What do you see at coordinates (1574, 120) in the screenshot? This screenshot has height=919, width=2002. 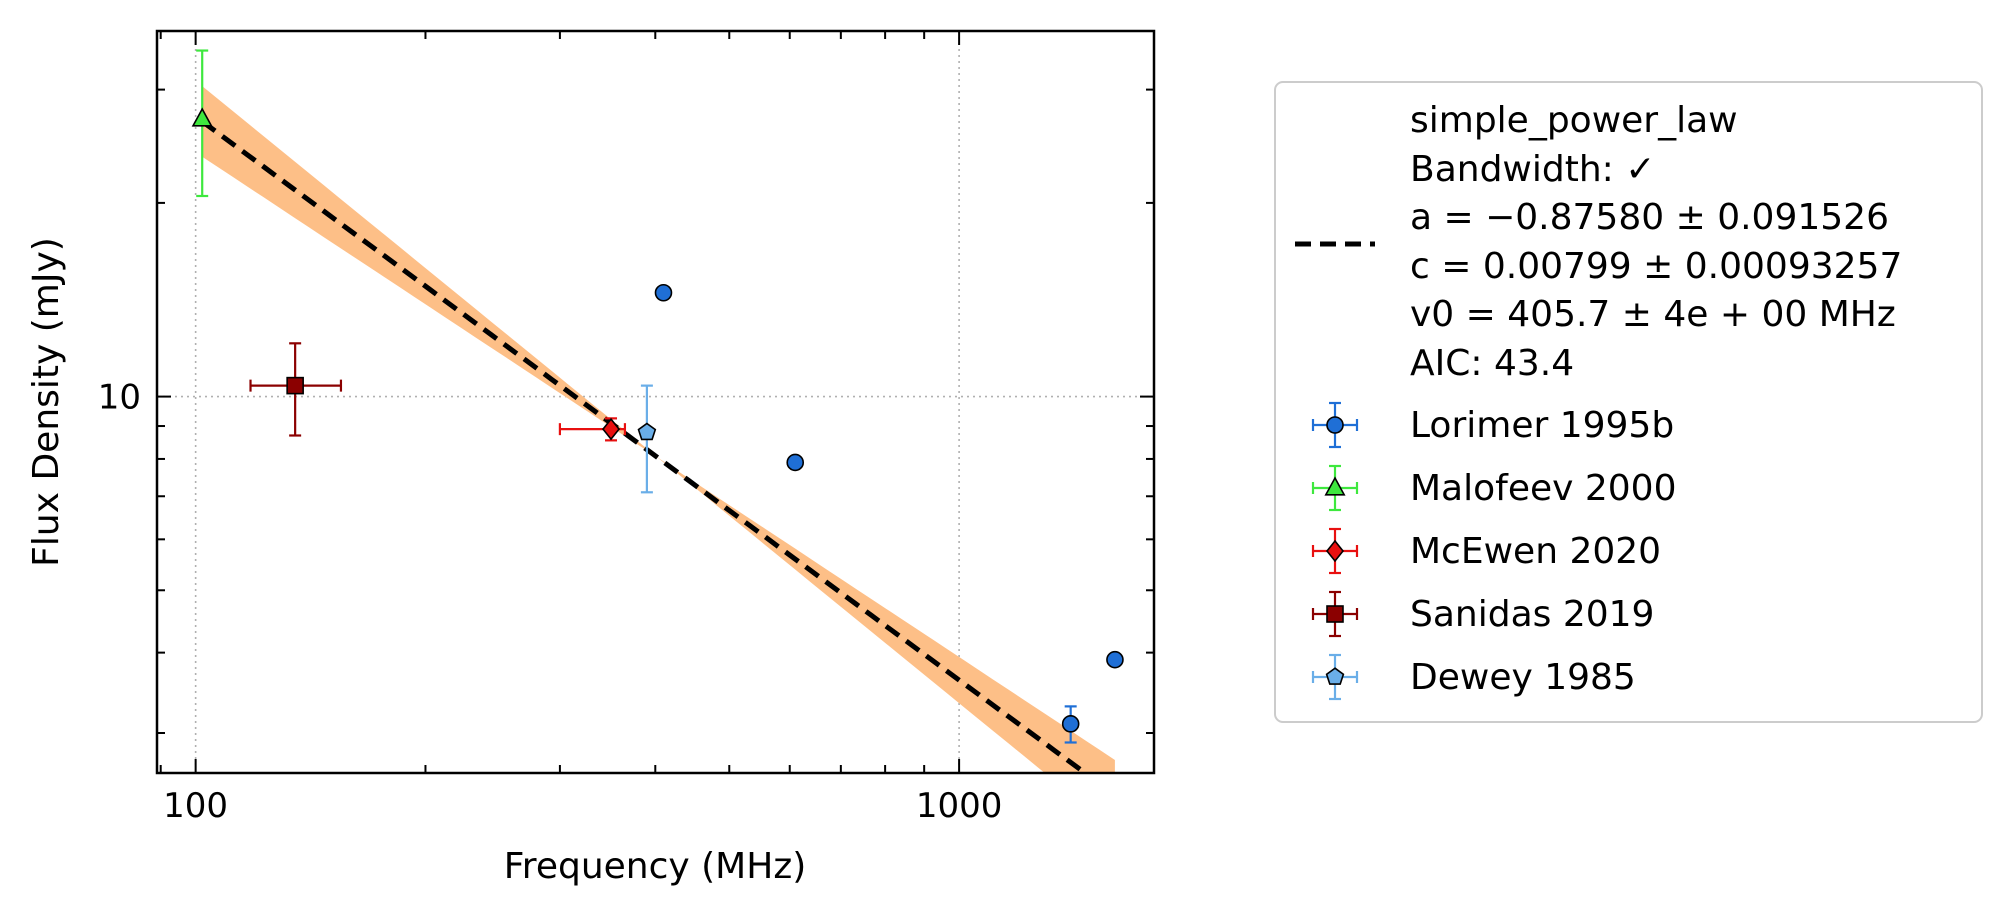 I see `legend-fit-line-1: simple_power_law` at bounding box center [1574, 120].